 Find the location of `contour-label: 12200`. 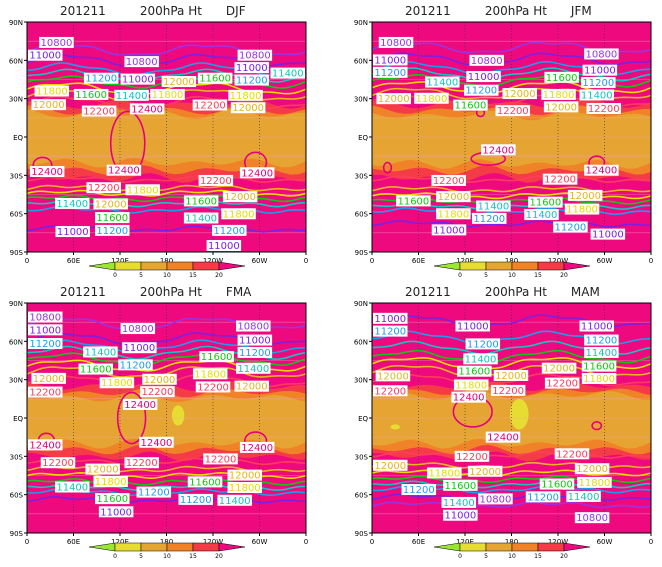

contour-label: 12200 is located at coordinates (221, 459).